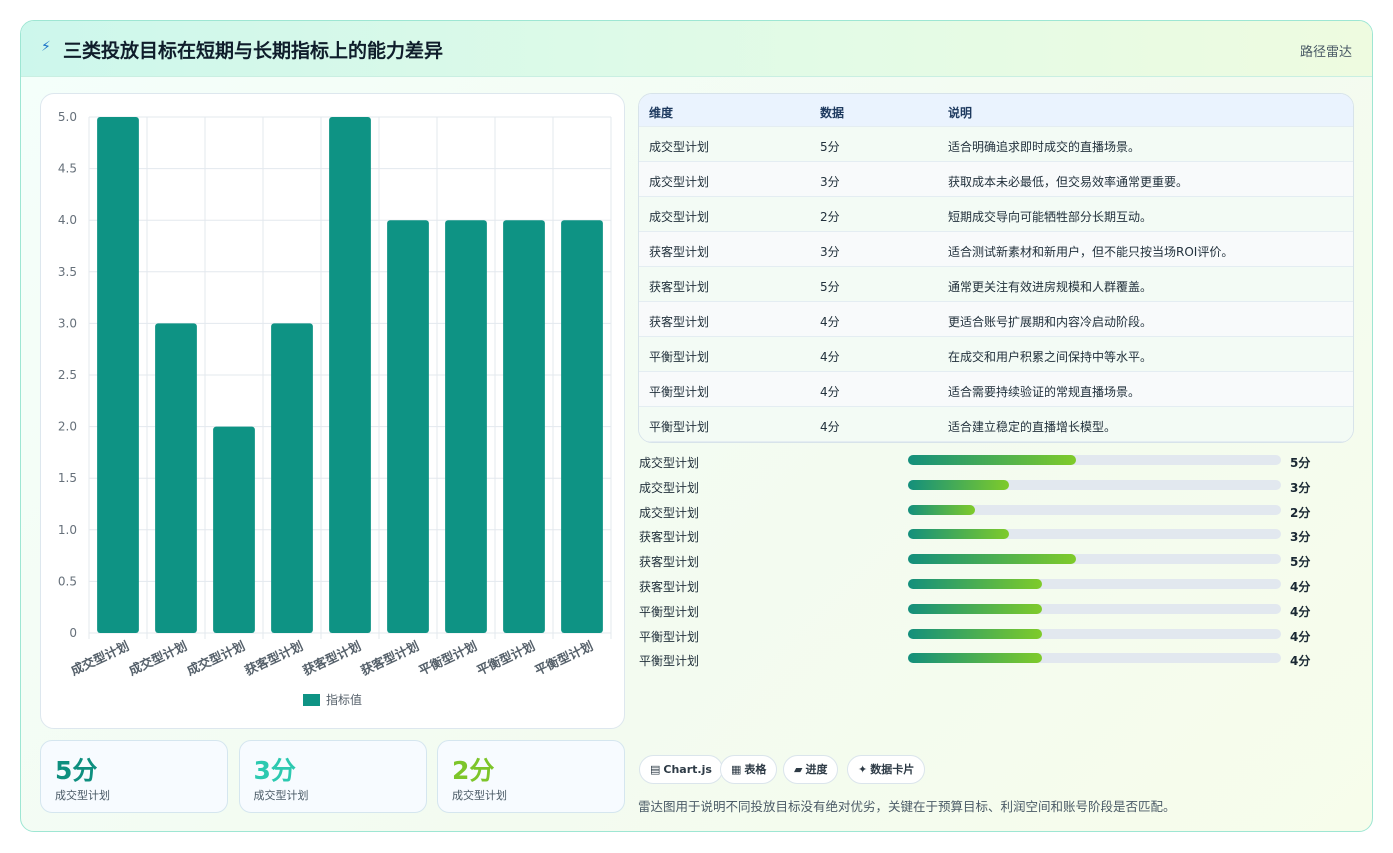  Describe the element at coordinates (253, 51) in the screenshot. I see `page-title: 三类投放目标在短期与长期指标上的能力差异` at that location.